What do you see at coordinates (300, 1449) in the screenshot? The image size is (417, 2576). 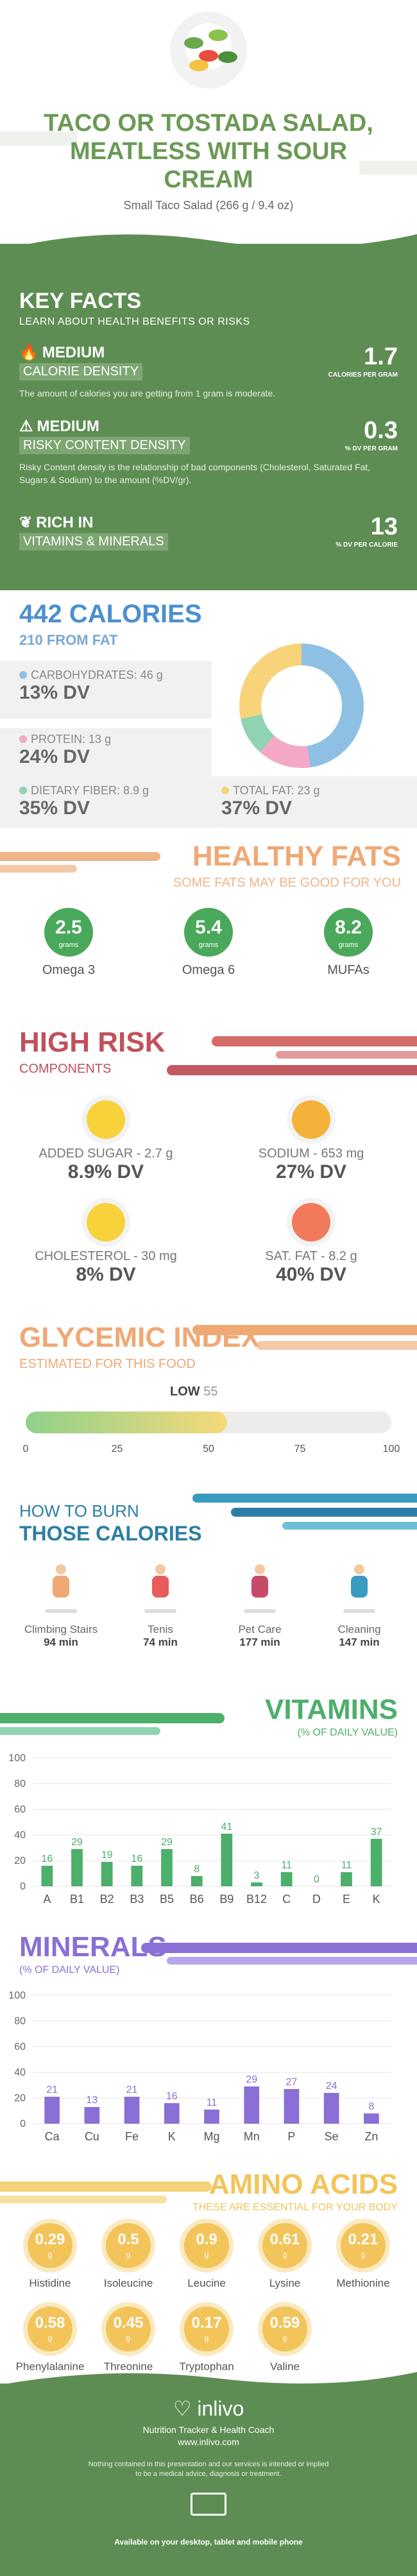 I see `glycemic-tick: 75` at bounding box center [300, 1449].